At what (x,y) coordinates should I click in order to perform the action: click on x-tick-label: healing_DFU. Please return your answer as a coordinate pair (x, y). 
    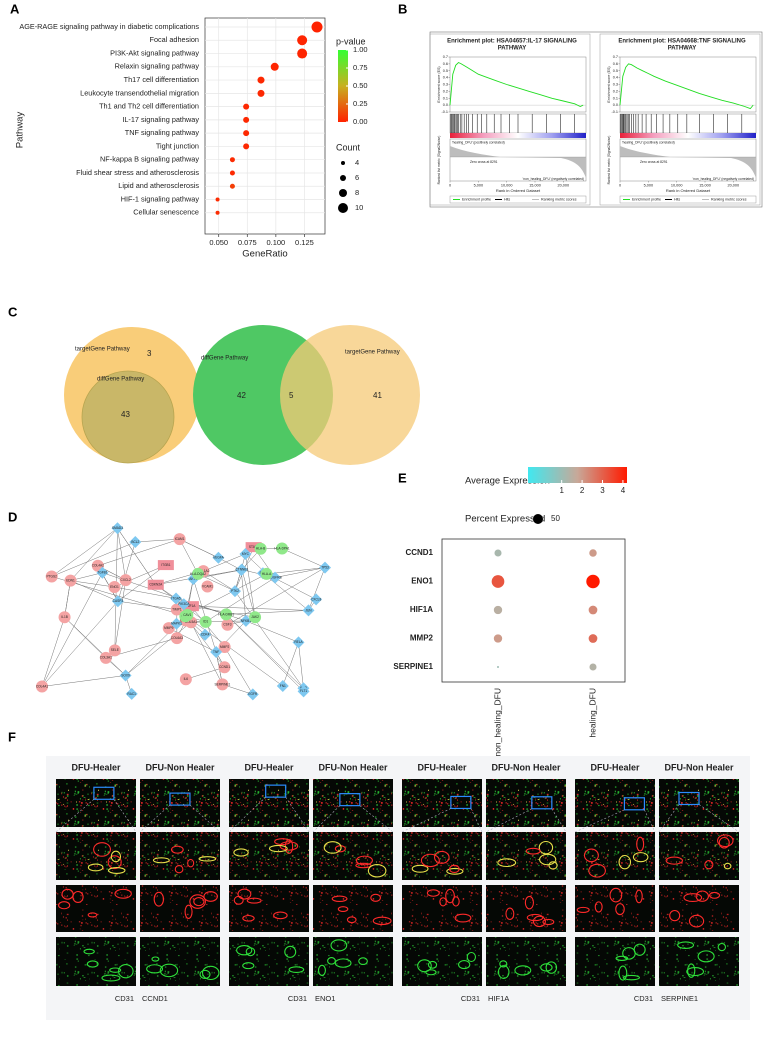
    Looking at the image, I should click on (592, 713).